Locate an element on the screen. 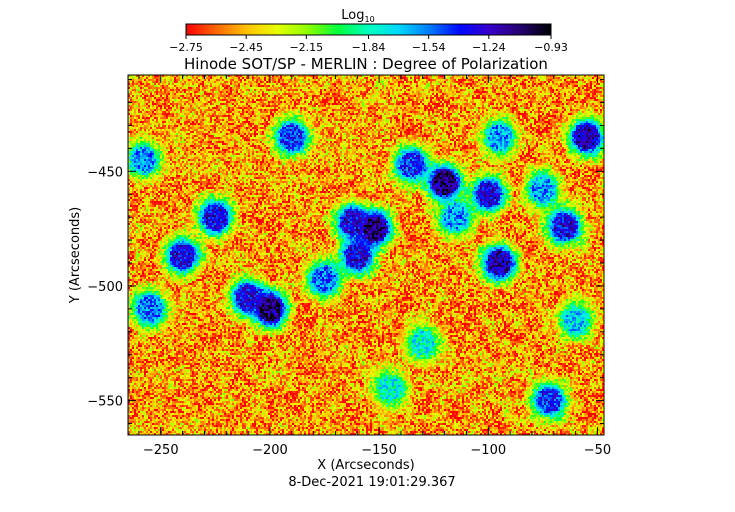  colorbar-tick-label: −1.84 is located at coordinates (369, 47).